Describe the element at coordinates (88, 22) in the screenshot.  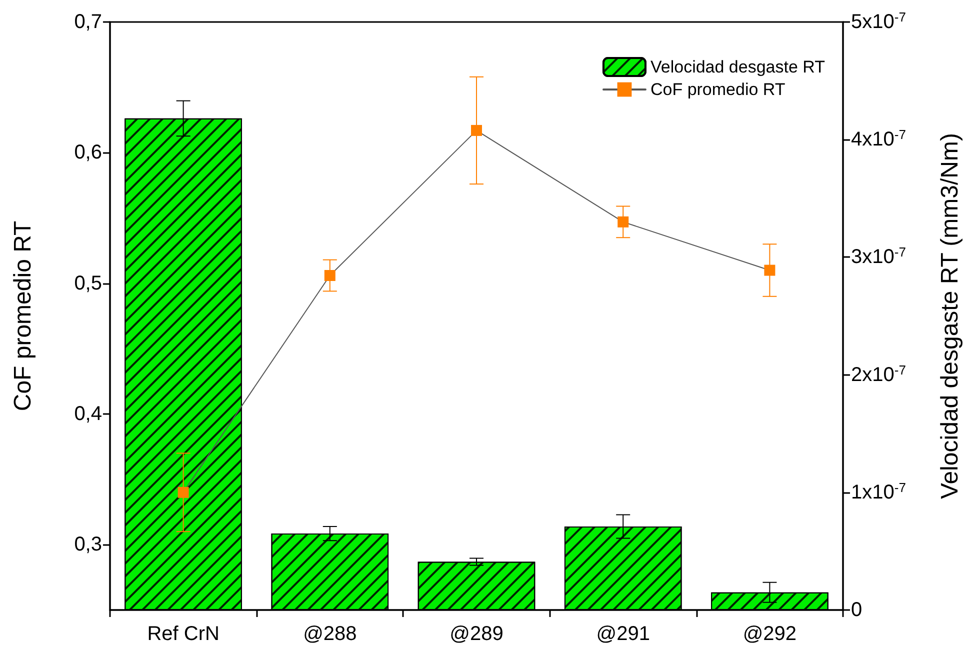
I see `y-tick-label: 0,7` at that location.